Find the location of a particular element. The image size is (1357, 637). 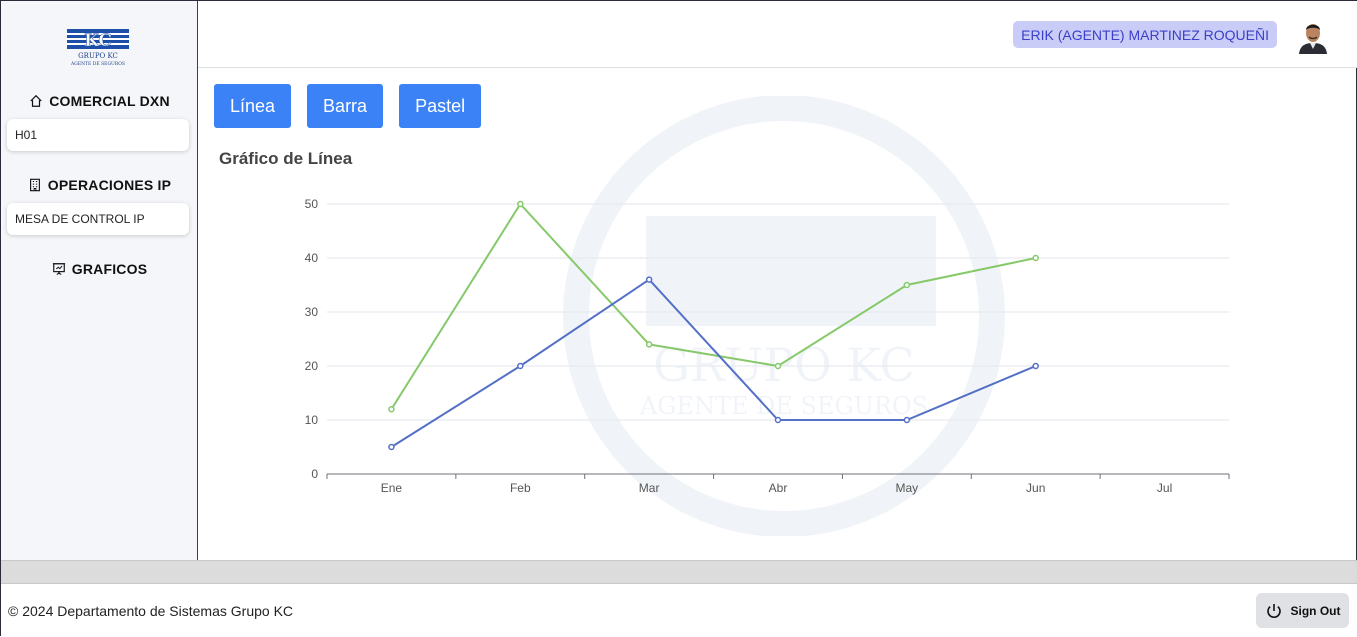

chart-type-tabs: Línea Barra Pastel is located at coordinates (348, 106).